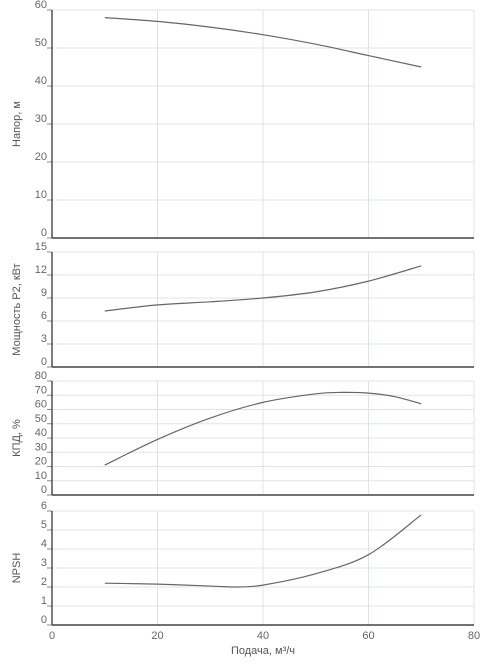 The height and width of the screenshot is (664, 491). What do you see at coordinates (41, 119) in the screenshot?
I see `panel-1-ytick-label-3: 30` at bounding box center [41, 119].